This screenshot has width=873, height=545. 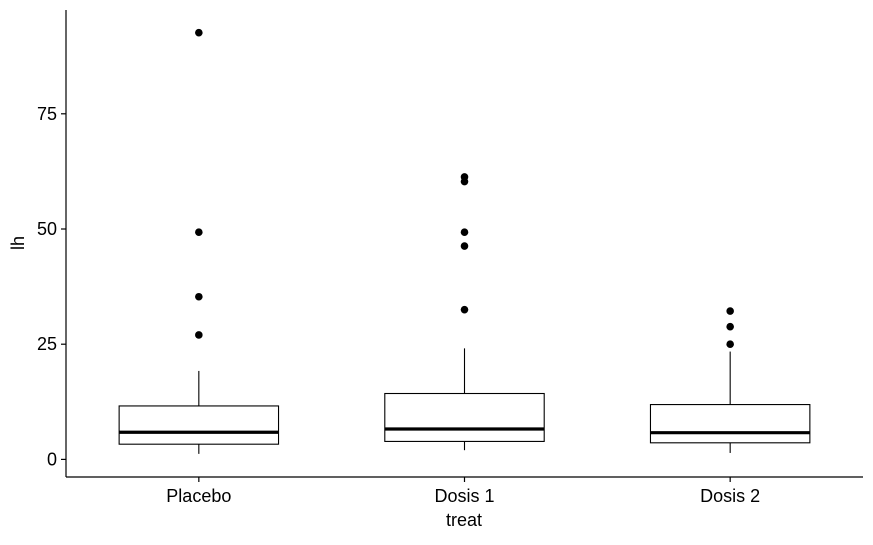 I want to click on y-tick-label: 75, so click(x=47, y=114).